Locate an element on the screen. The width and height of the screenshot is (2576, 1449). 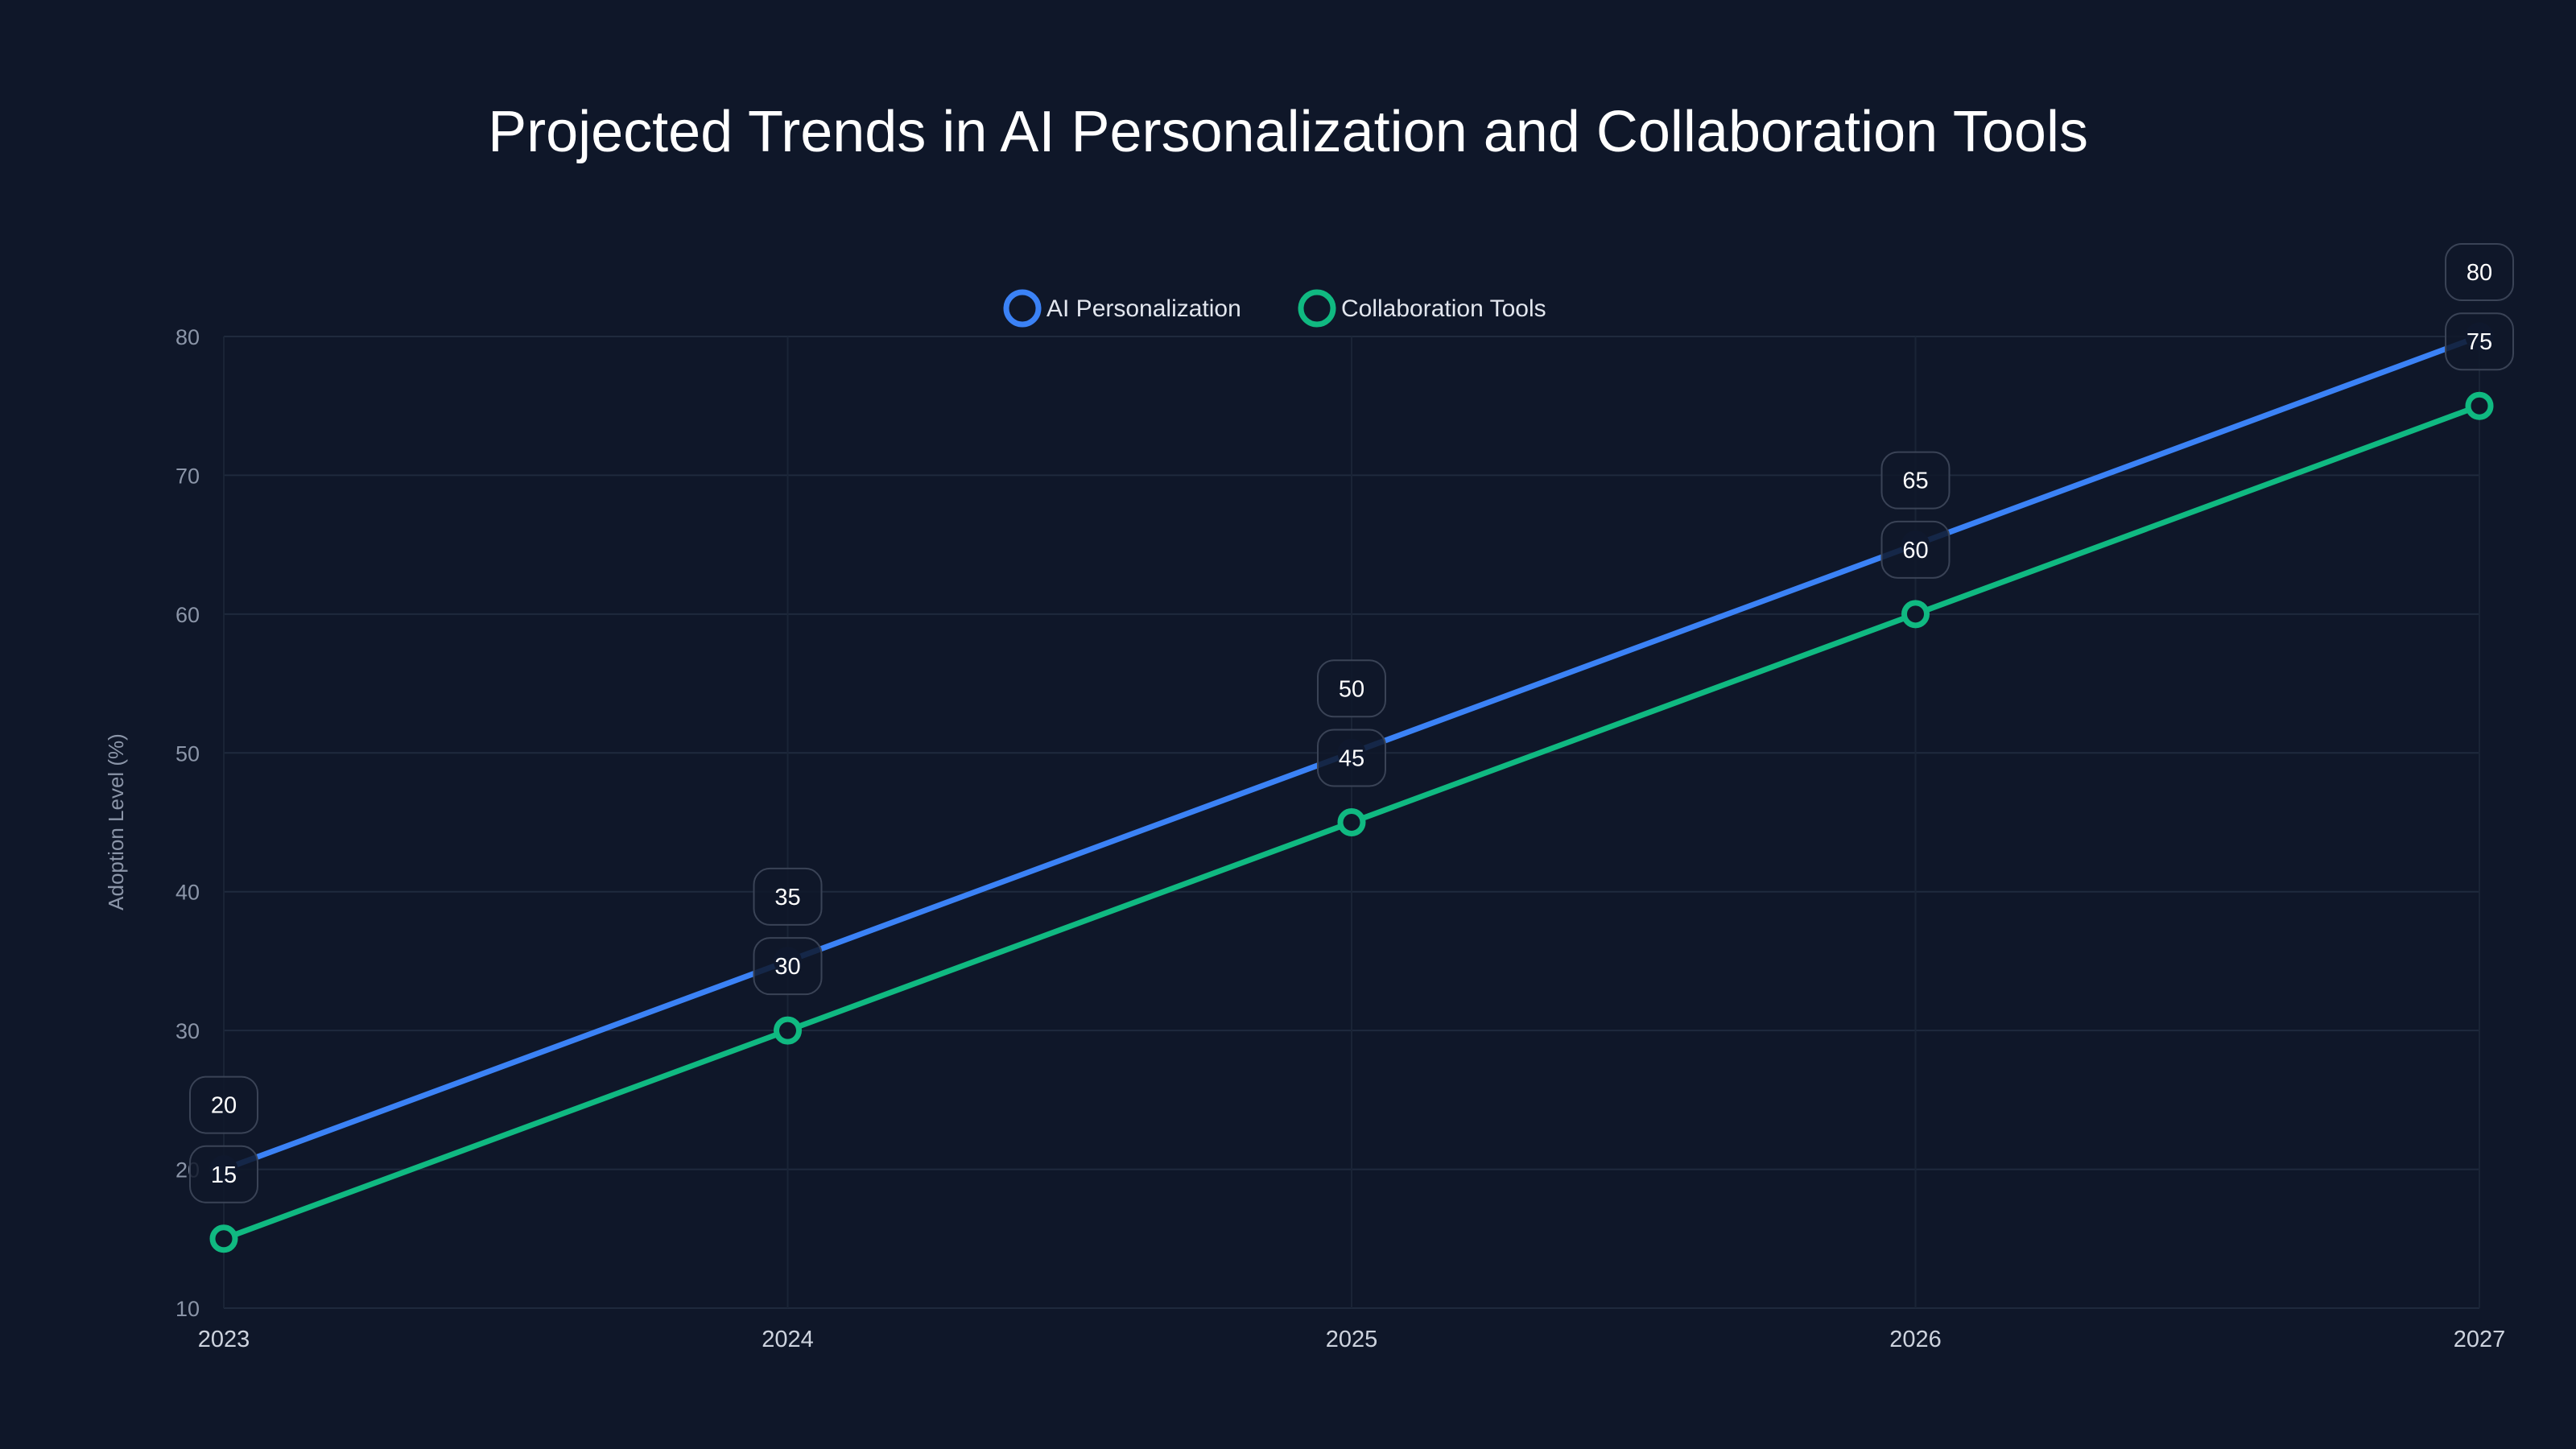
data-label: 65 is located at coordinates (1915, 480).